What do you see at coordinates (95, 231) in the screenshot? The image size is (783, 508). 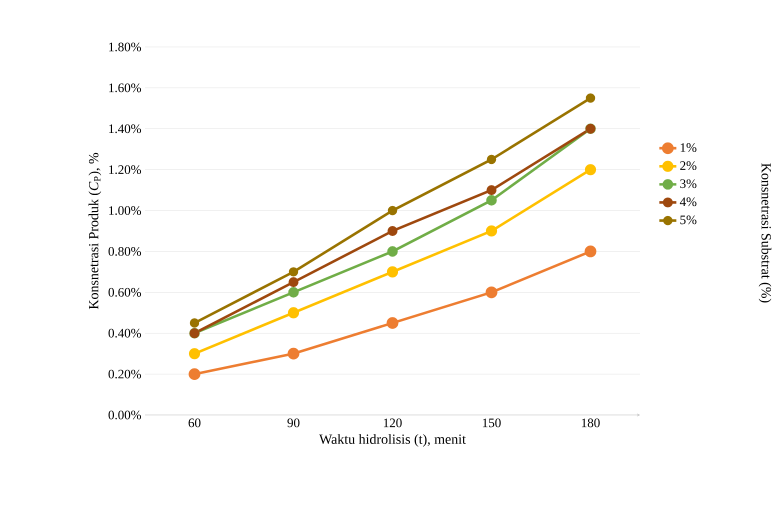 I see `y-axis-title: Konsnetrasi Produk (C$_{P}$), %` at bounding box center [95, 231].